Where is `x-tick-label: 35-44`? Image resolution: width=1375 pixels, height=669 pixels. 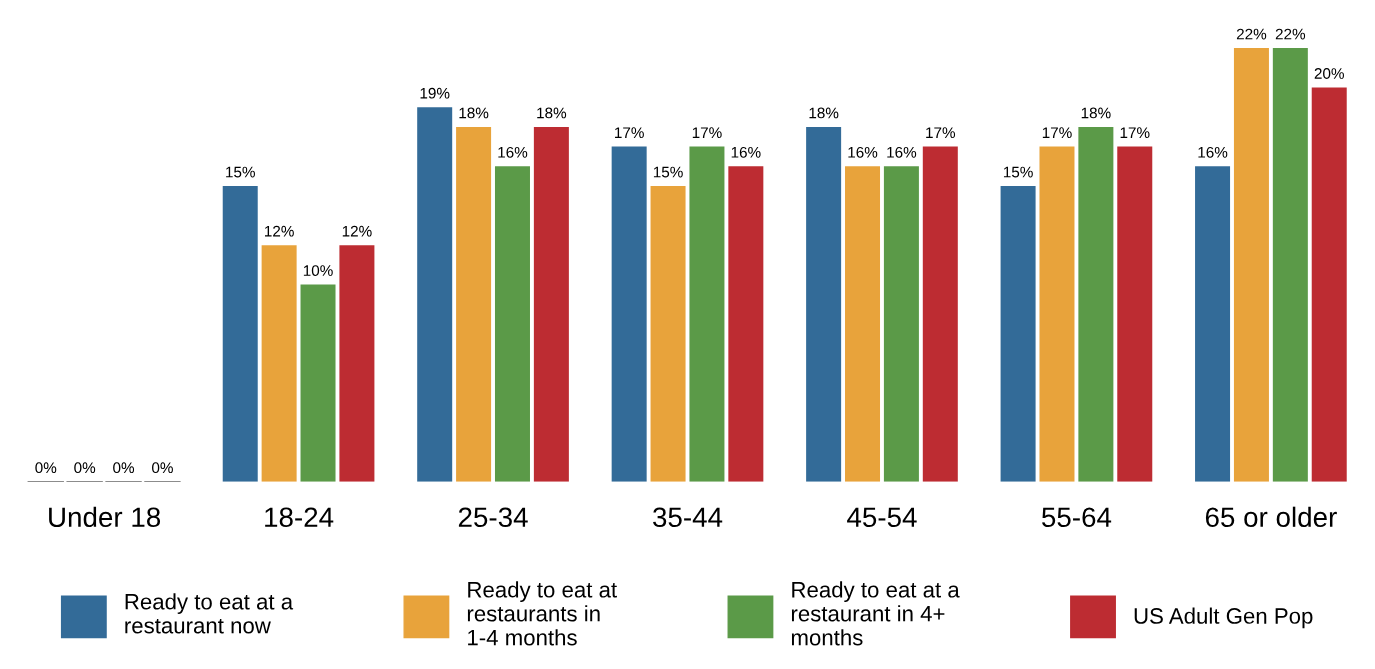
x-tick-label: 35-44 is located at coordinates (688, 517).